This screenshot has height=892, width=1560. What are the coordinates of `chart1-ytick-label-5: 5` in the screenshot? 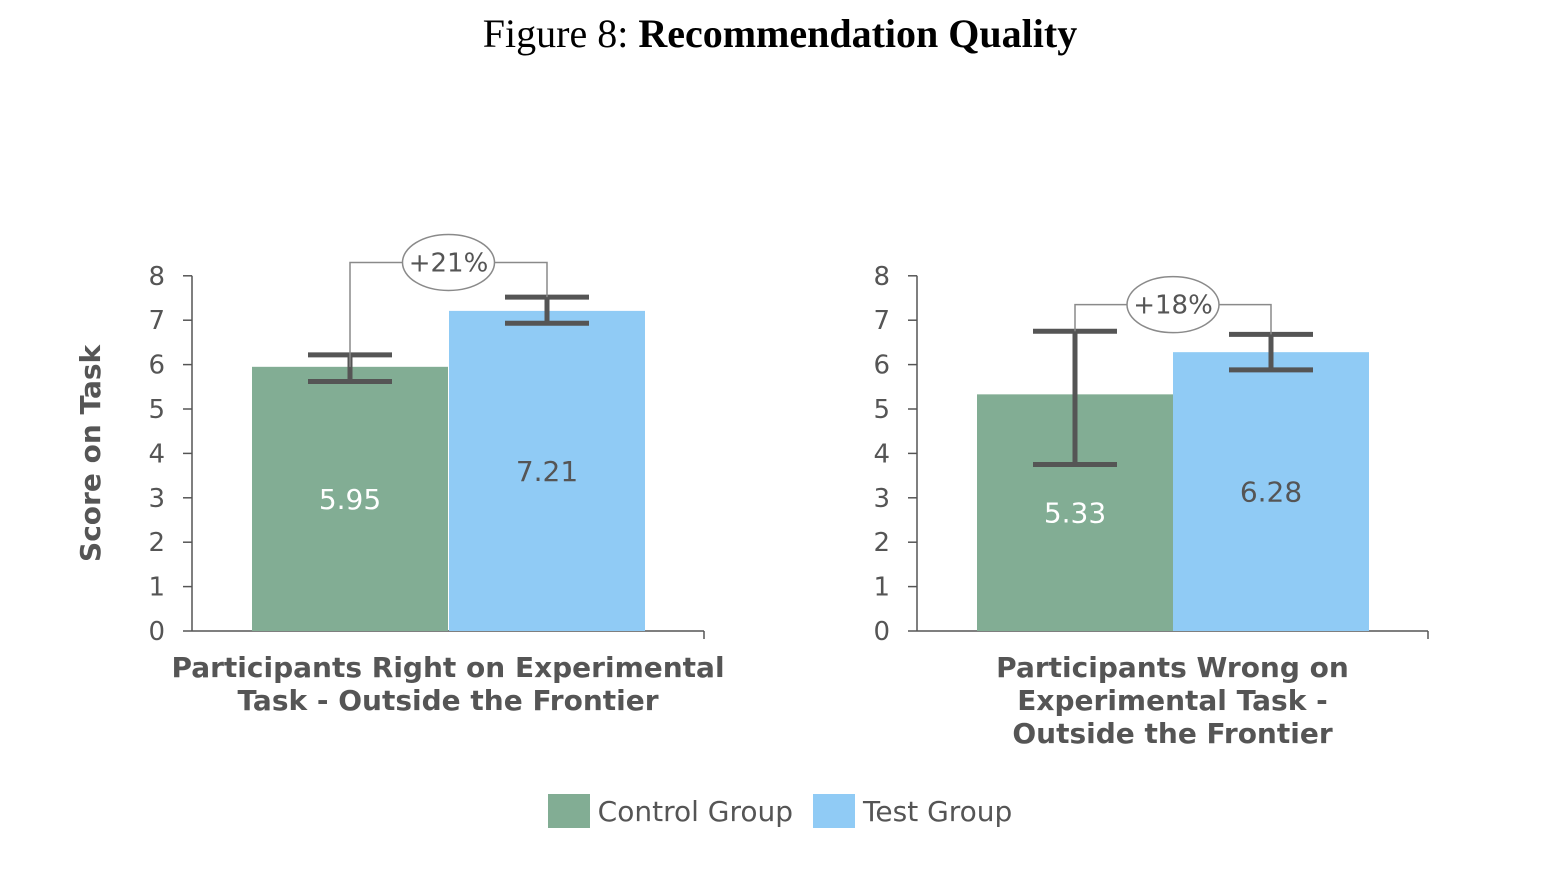 It's located at (156, 410).